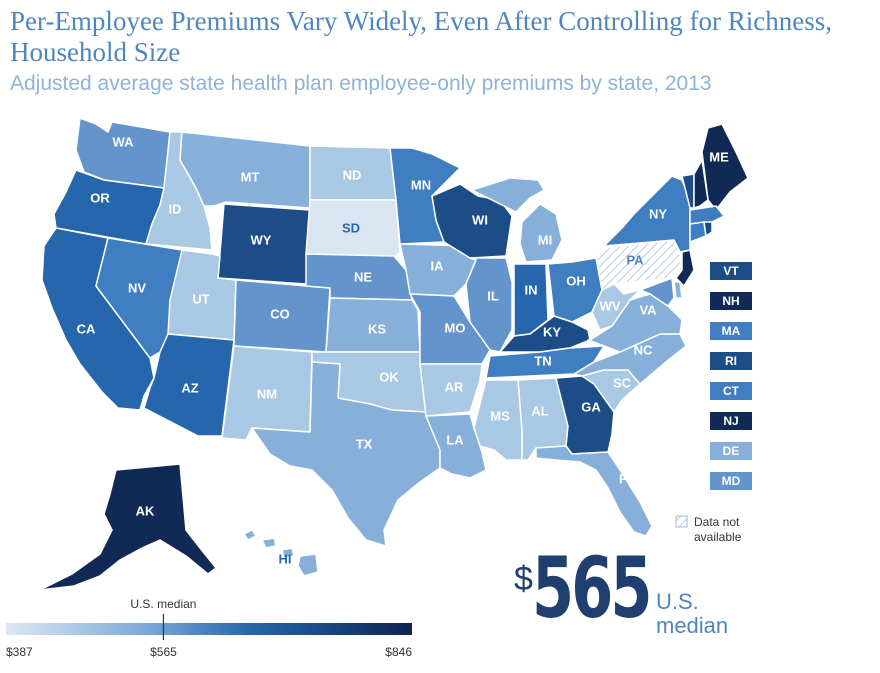 This screenshot has width=880, height=673. Describe the element at coordinates (627, 478) in the screenshot. I see `state-label-fl: FL` at that location.